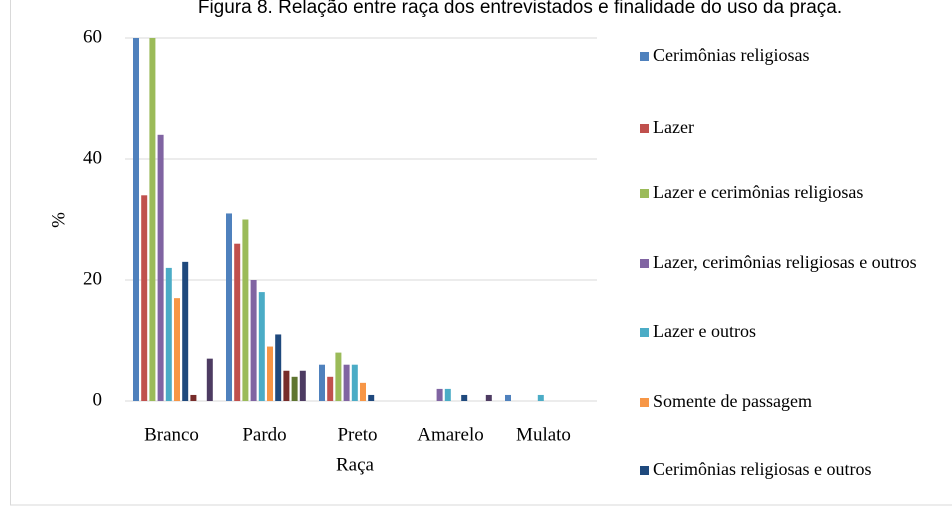  What do you see at coordinates (704, 331) in the screenshot?
I see `legend-label: Lazer e outros` at bounding box center [704, 331].